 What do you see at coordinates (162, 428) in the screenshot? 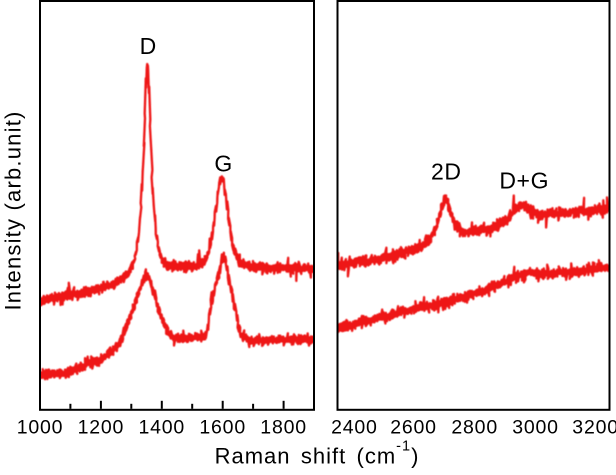
I see `svg-text: 1400` at bounding box center [162, 428].